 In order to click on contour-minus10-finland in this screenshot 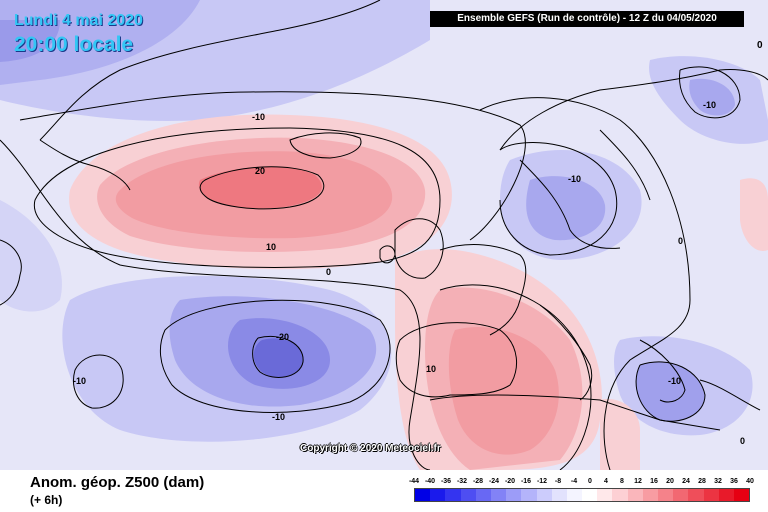, I will do `click(710, 92)`.